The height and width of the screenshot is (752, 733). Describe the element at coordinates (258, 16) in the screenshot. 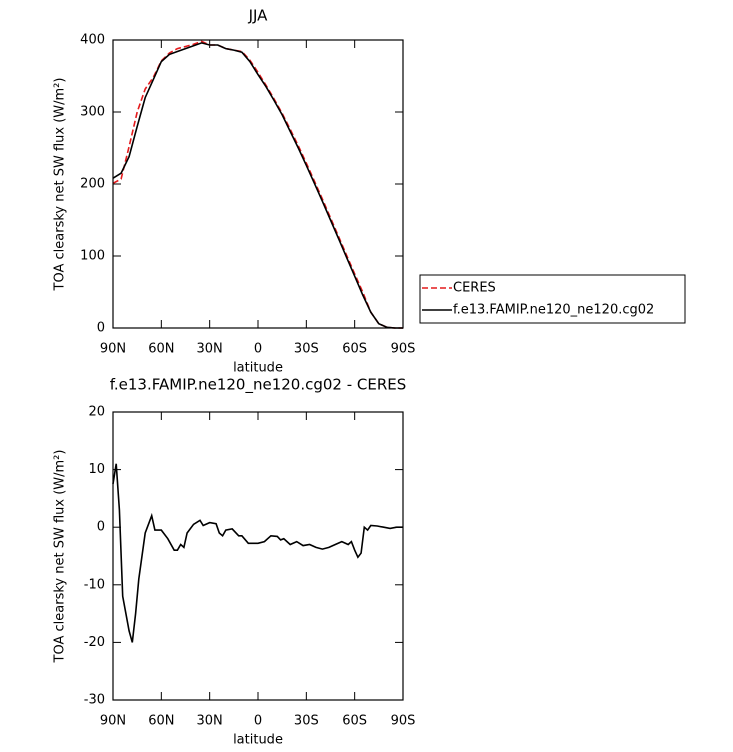

I see `chart-title: JJA` at that location.